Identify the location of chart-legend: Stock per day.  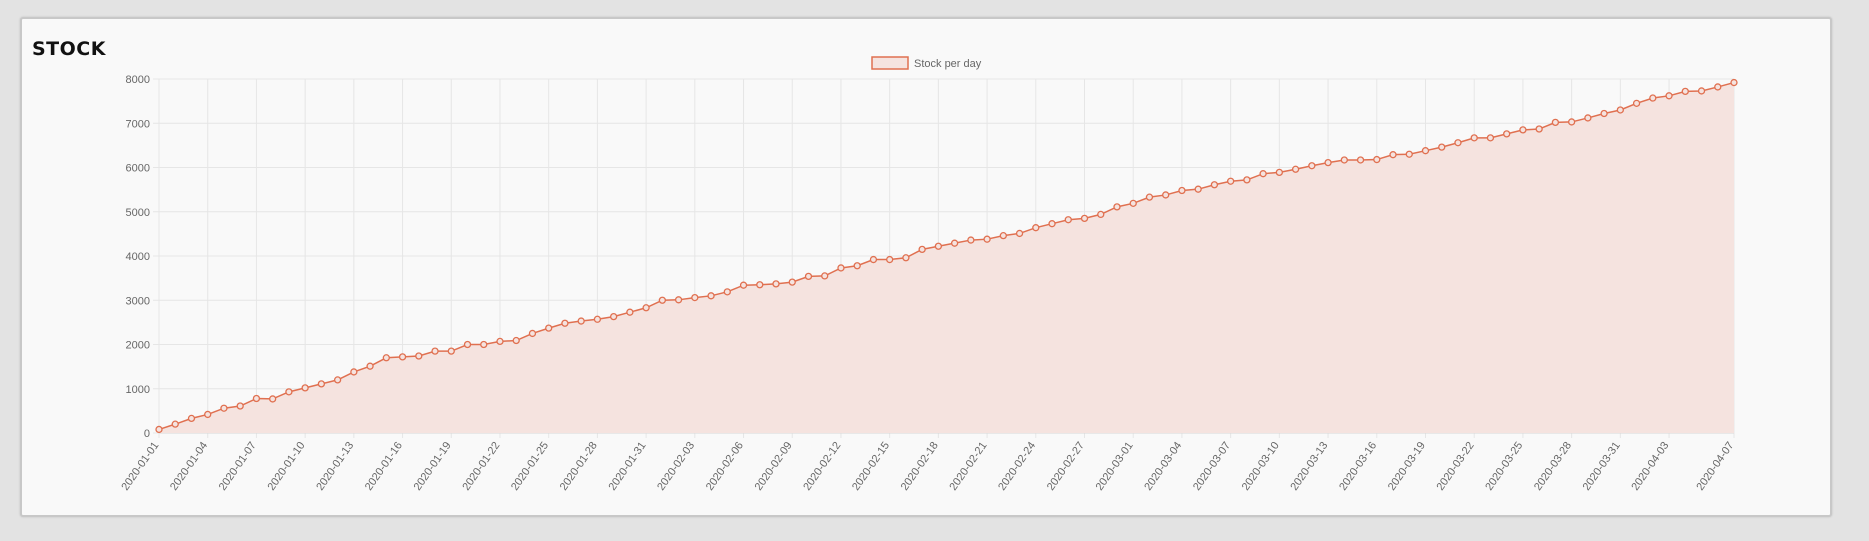
(926, 63).